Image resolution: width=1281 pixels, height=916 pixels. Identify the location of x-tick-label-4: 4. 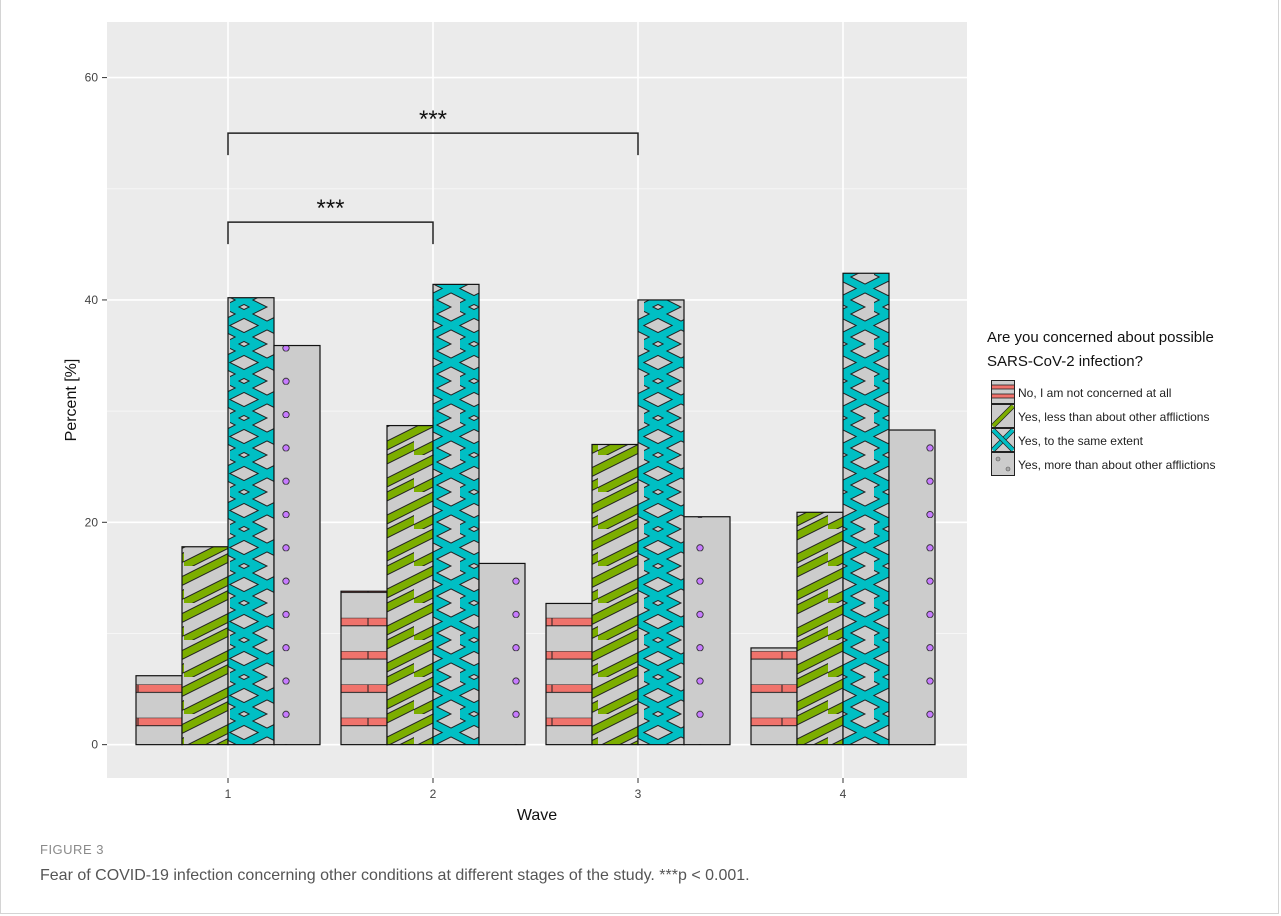
(843, 794).